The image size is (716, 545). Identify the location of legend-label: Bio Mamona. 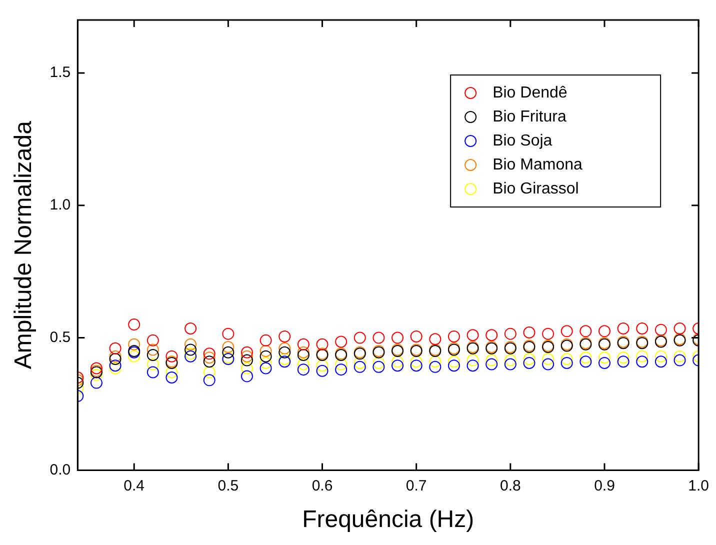
(537, 165).